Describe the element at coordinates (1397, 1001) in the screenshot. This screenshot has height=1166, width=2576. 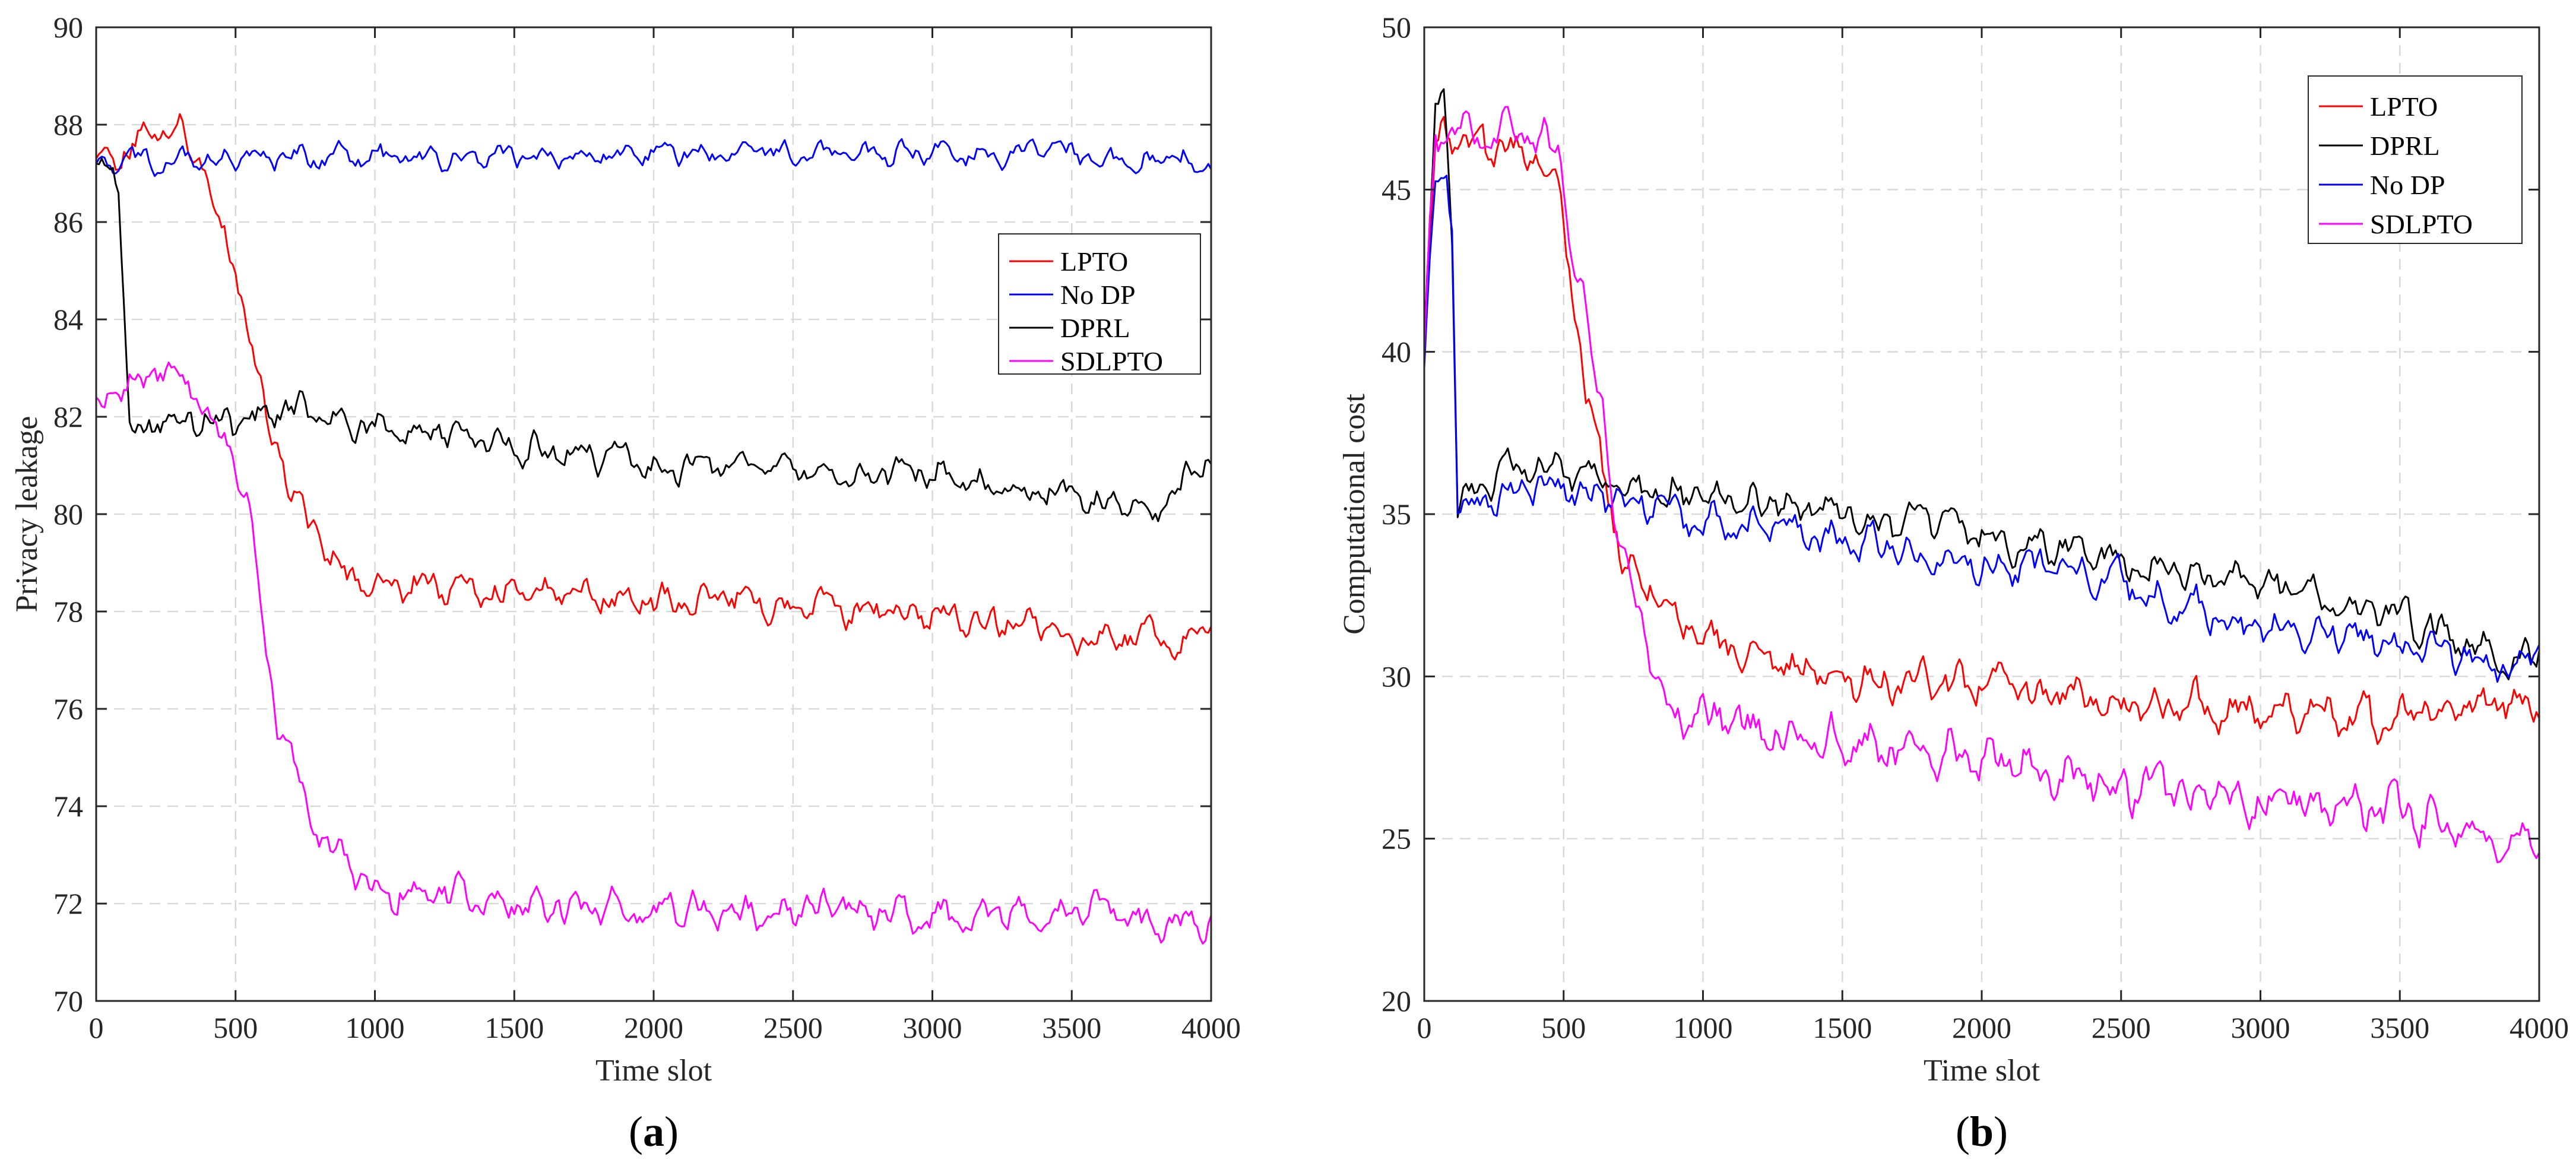
I see `y-tick-label: 20` at that location.